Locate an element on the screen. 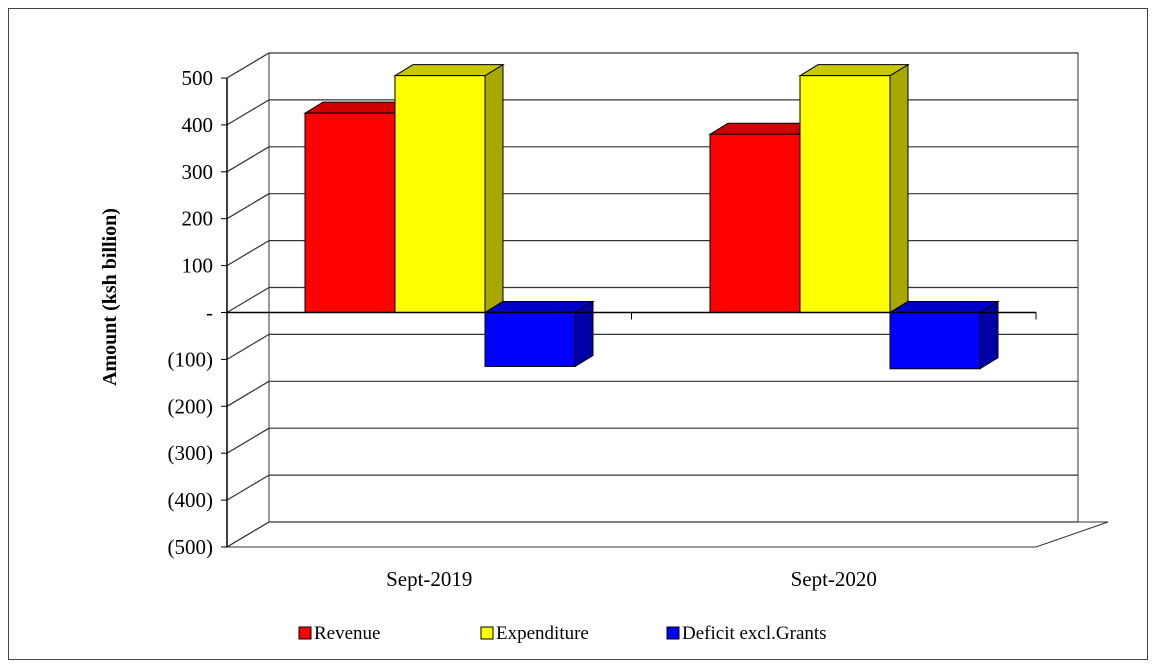 This screenshot has width=1159, height=668. y-tick-label: (500) is located at coordinates (191, 547).